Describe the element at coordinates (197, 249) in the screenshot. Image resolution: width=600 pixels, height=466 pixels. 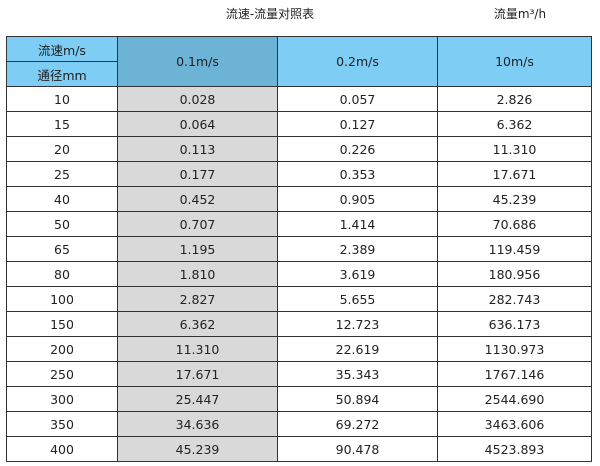
I see `flow-cell: 1.195` at that location.